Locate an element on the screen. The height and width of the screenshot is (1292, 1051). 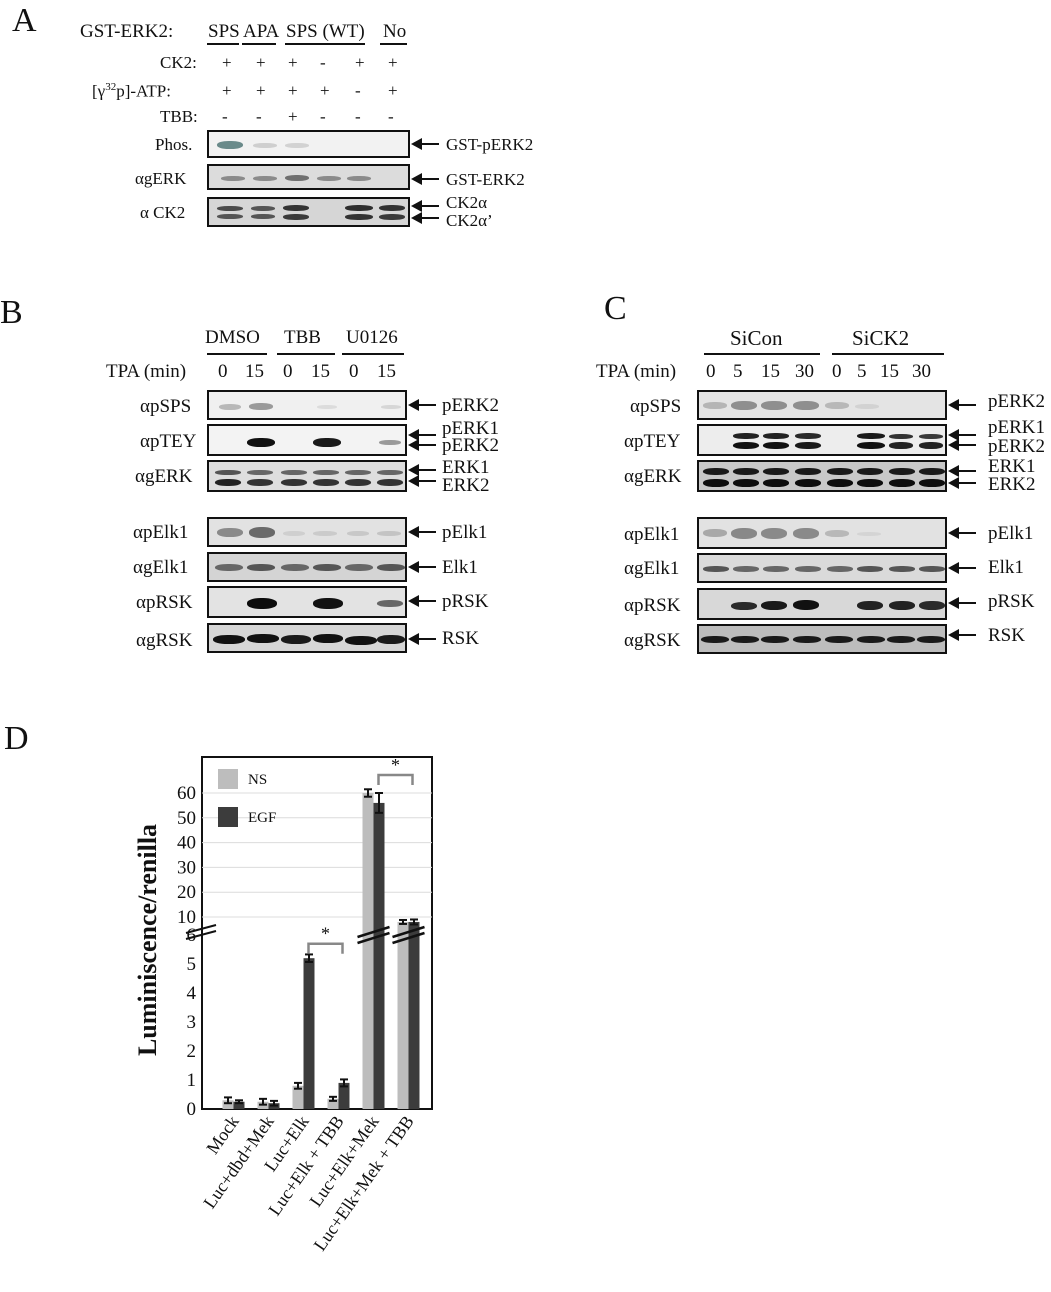
legend-label: EGF is located at coordinates (262, 818).